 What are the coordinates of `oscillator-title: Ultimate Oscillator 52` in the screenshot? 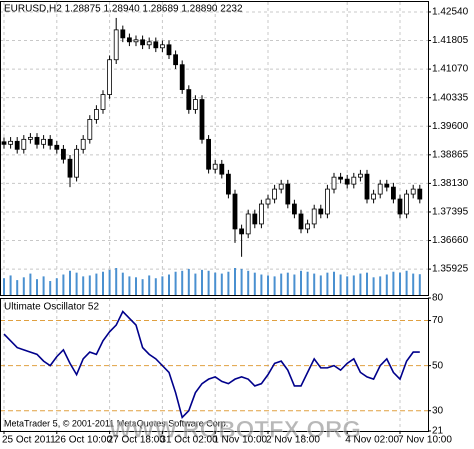 It's located at (51, 307).